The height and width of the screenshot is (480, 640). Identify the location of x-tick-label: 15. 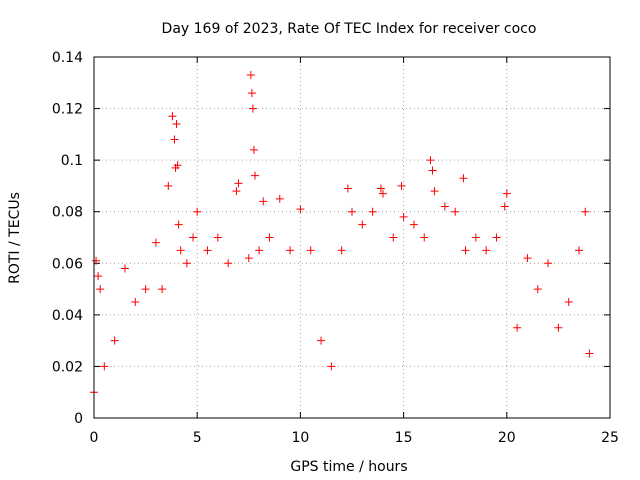
(404, 438).